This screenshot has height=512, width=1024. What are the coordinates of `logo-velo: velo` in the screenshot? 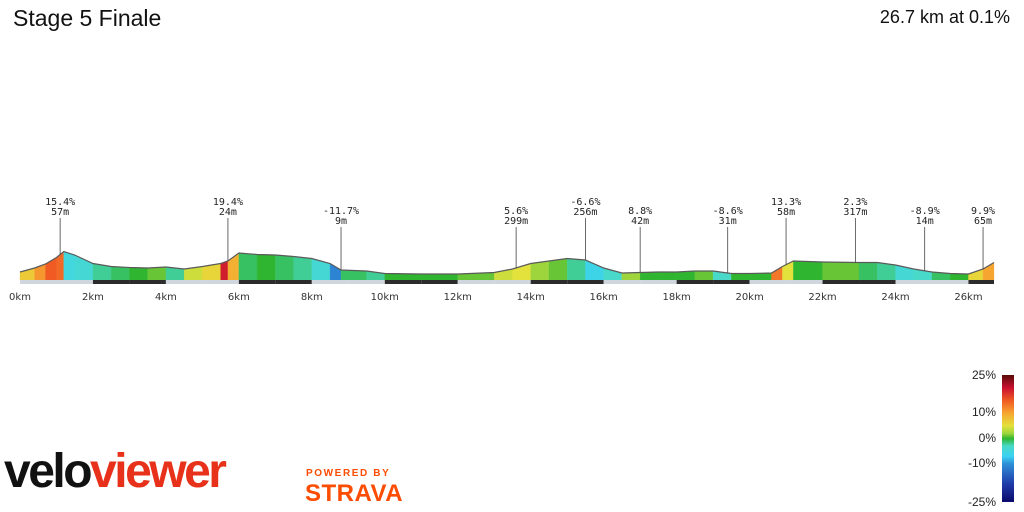 It's located at (48, 471).